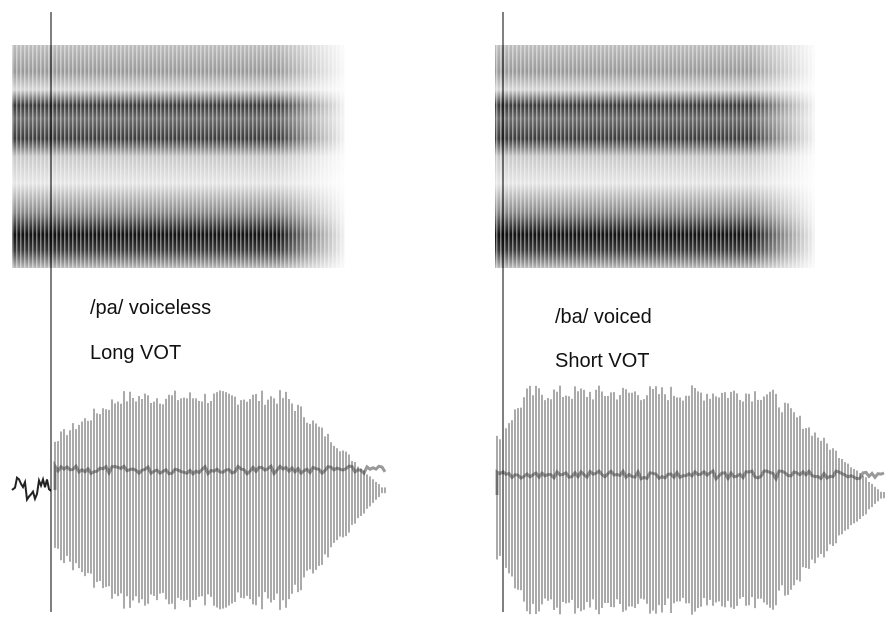  I want to click on vot-label: Long VOT, so click(135, 353).